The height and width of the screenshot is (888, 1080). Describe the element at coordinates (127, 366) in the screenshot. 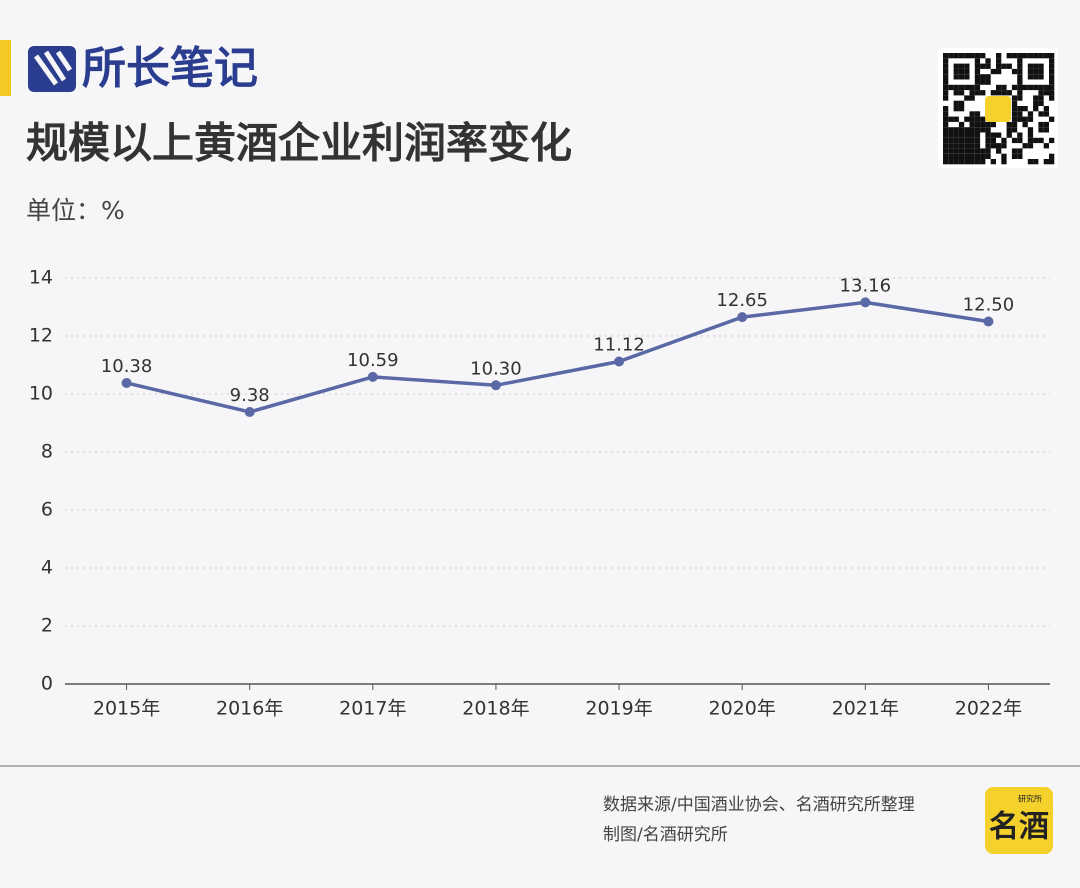

I see `value-label: 10.38` at that location.